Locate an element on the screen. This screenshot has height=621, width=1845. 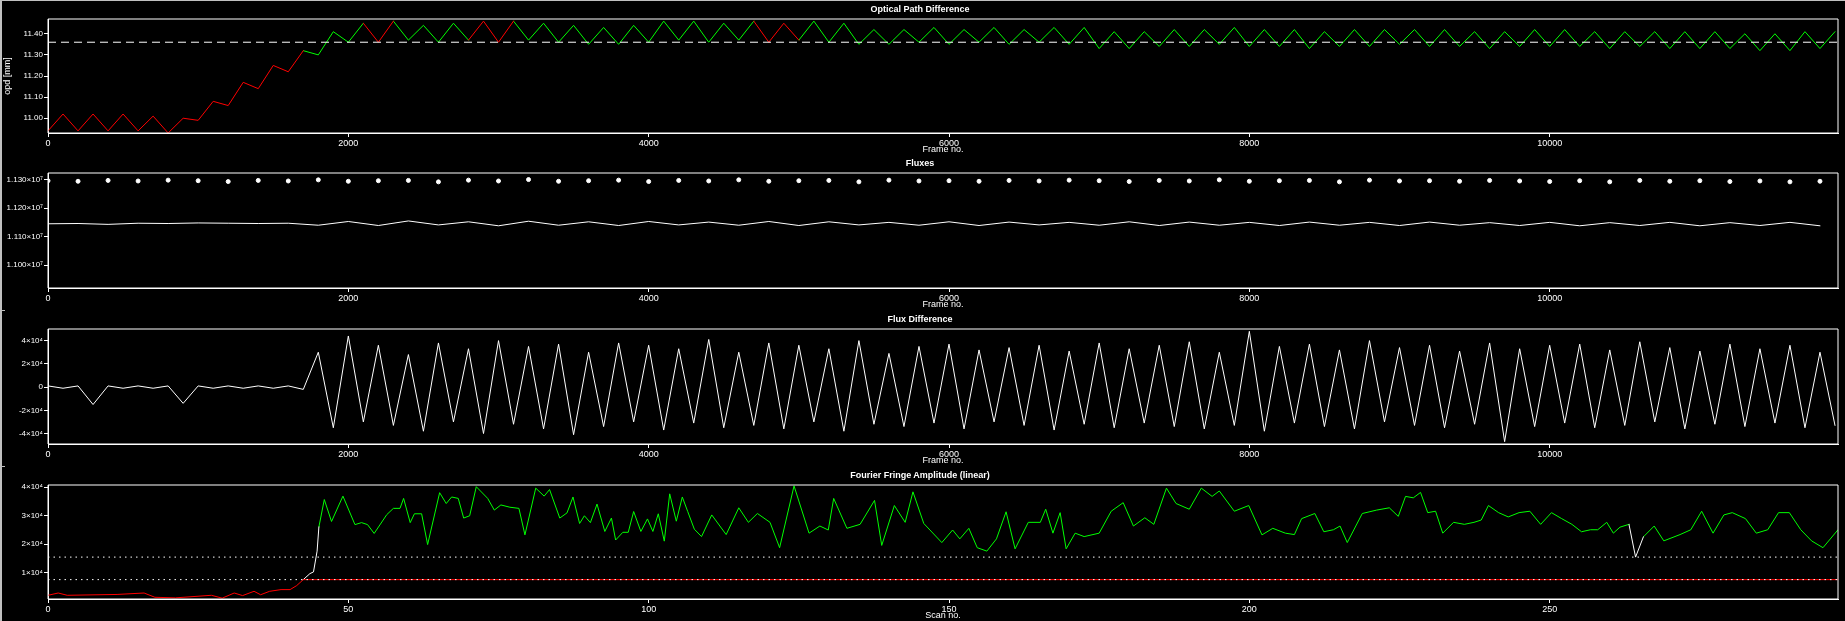
y-tick-label: 11.20 is located at coordinates (33, 76).